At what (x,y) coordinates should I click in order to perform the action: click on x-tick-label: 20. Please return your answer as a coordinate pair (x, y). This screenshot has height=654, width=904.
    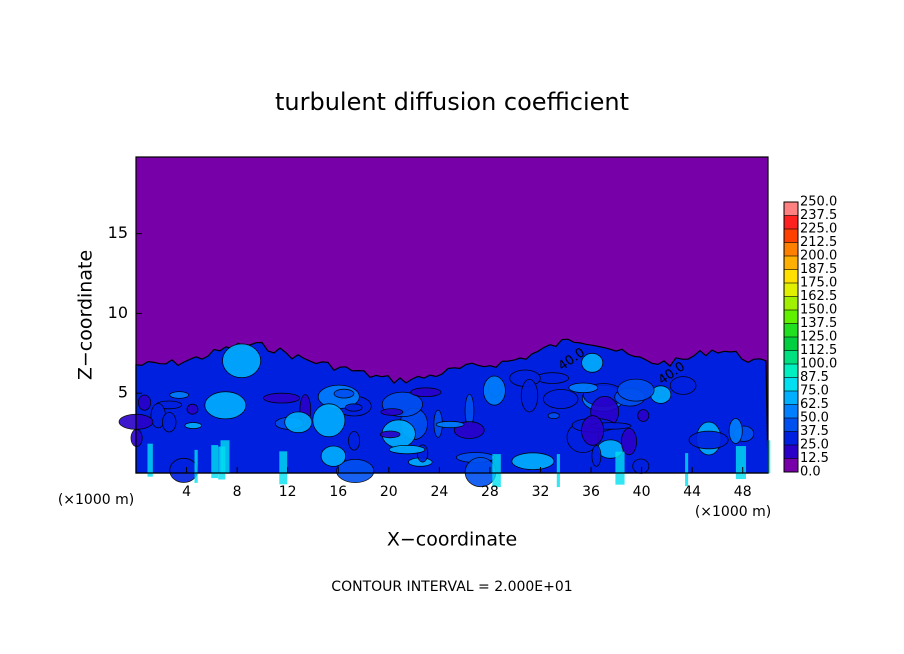
    Looking at the image, I should click on (389, 492).